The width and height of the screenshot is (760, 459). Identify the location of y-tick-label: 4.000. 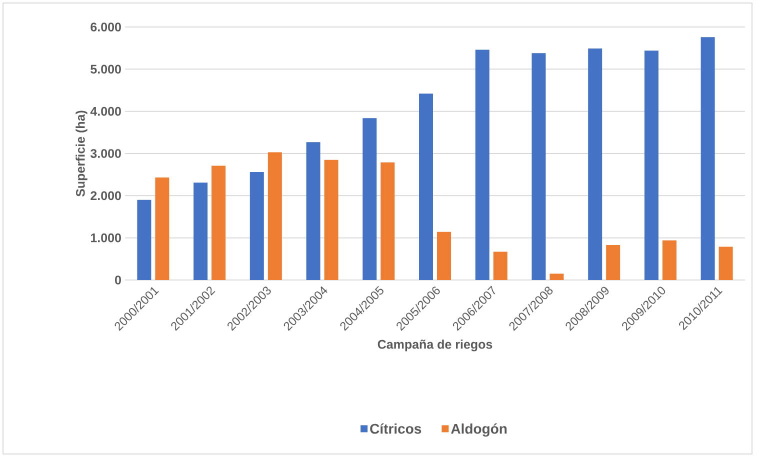
(105, 111).